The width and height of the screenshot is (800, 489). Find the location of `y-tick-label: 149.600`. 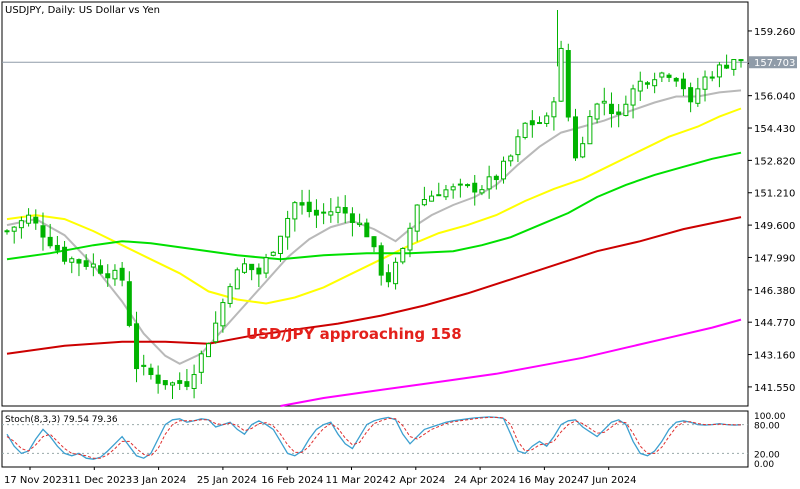

y-tick-label: 149.600 is located at coordinates (774, 226).